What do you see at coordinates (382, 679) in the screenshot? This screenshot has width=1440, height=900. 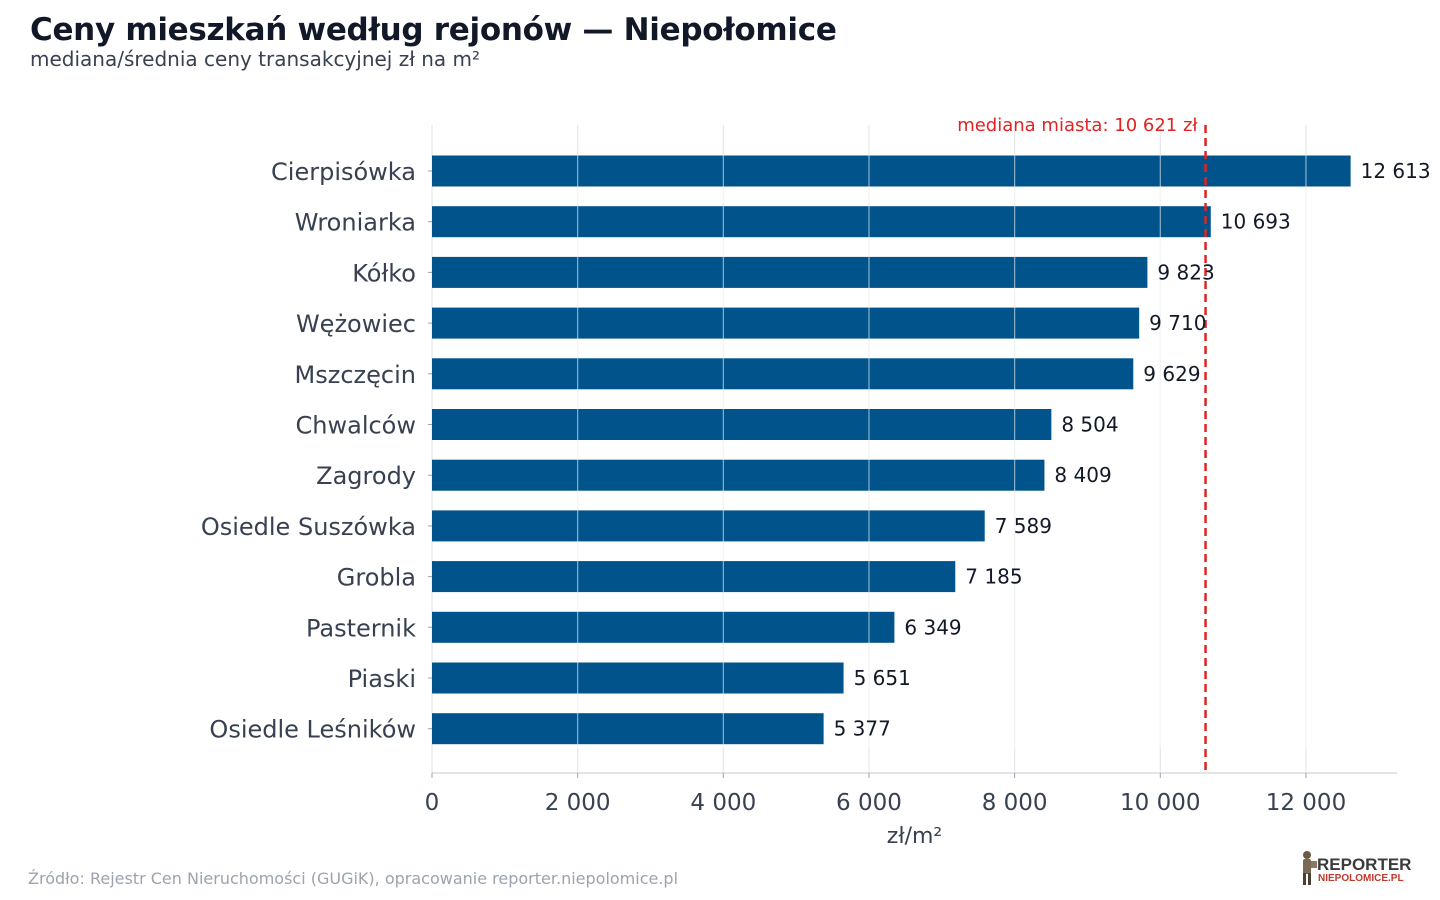 I see `category-label: Piaski` at bounding box center [382, 679].